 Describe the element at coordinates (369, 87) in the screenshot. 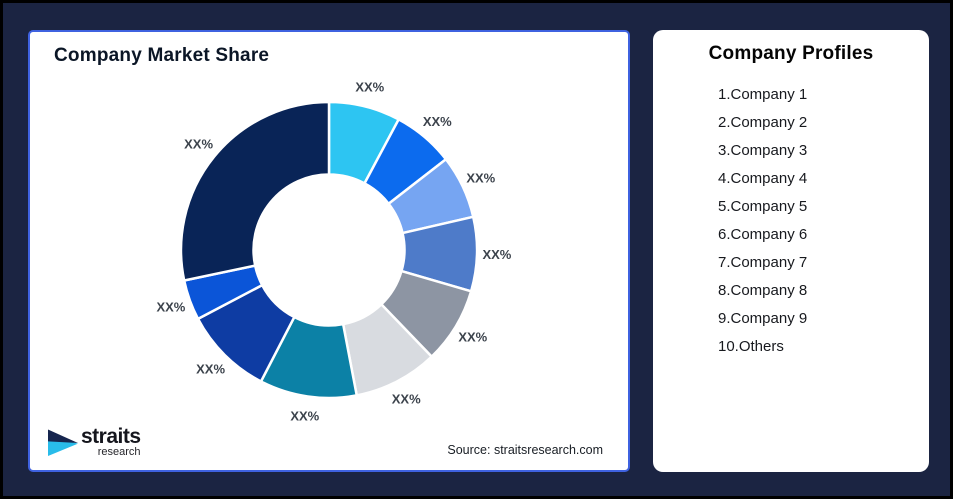

I see `segment-label-0: XX%` at that location.